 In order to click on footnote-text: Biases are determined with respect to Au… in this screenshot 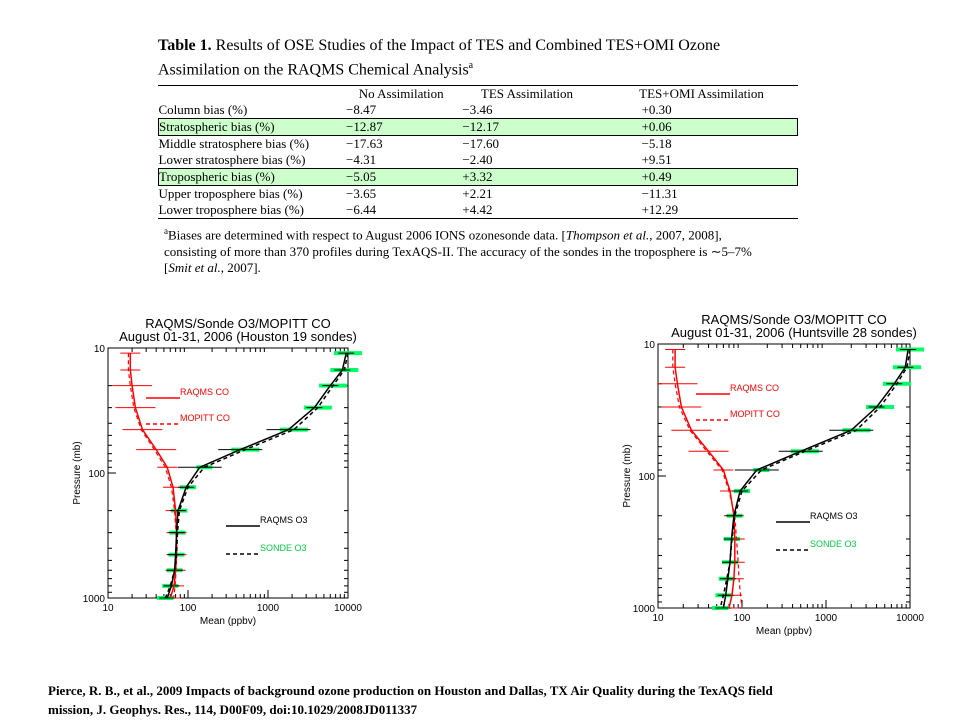, I will do `click(367, 235)`.